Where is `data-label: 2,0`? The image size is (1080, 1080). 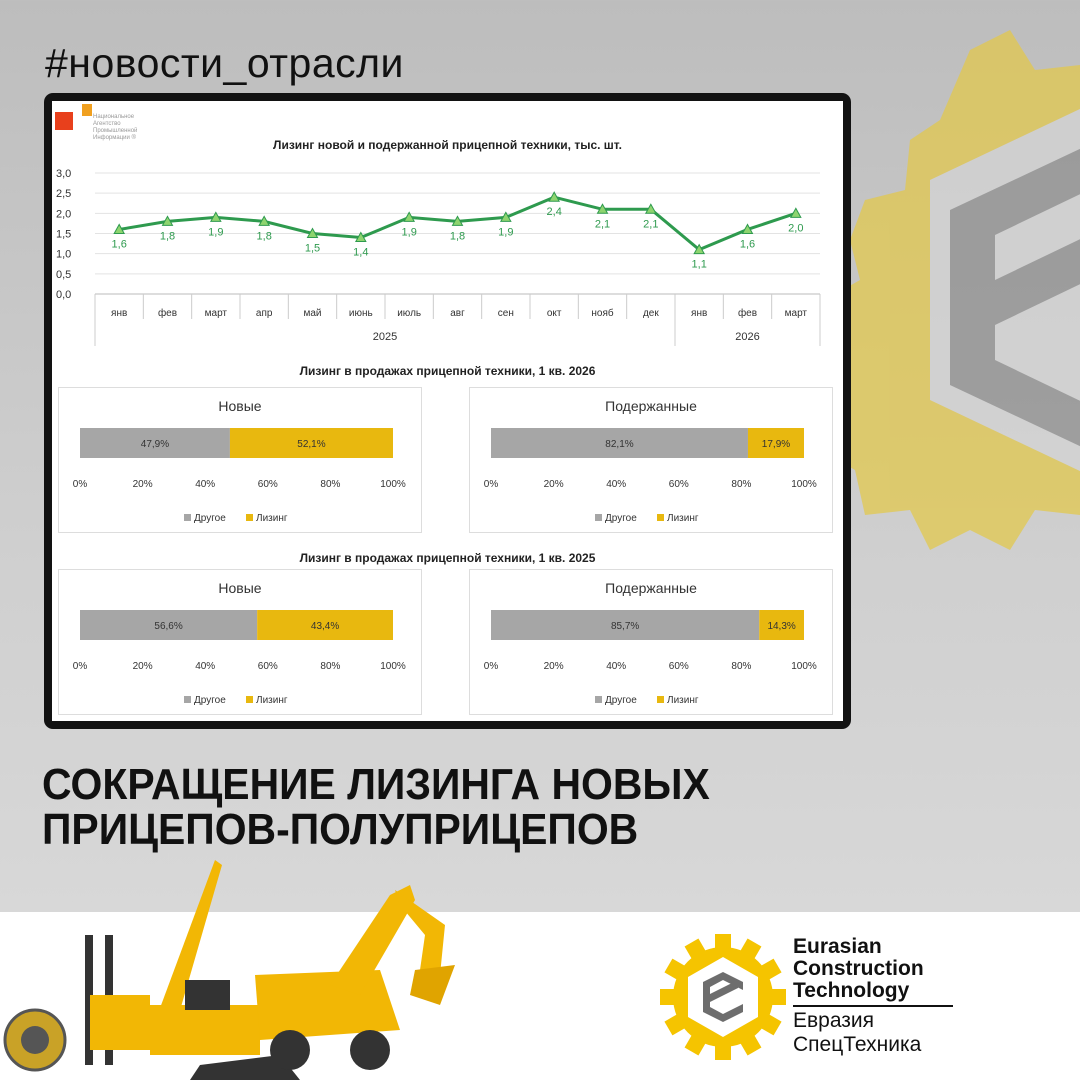
data-label: 2,0 is located at coordinates (795, 228).